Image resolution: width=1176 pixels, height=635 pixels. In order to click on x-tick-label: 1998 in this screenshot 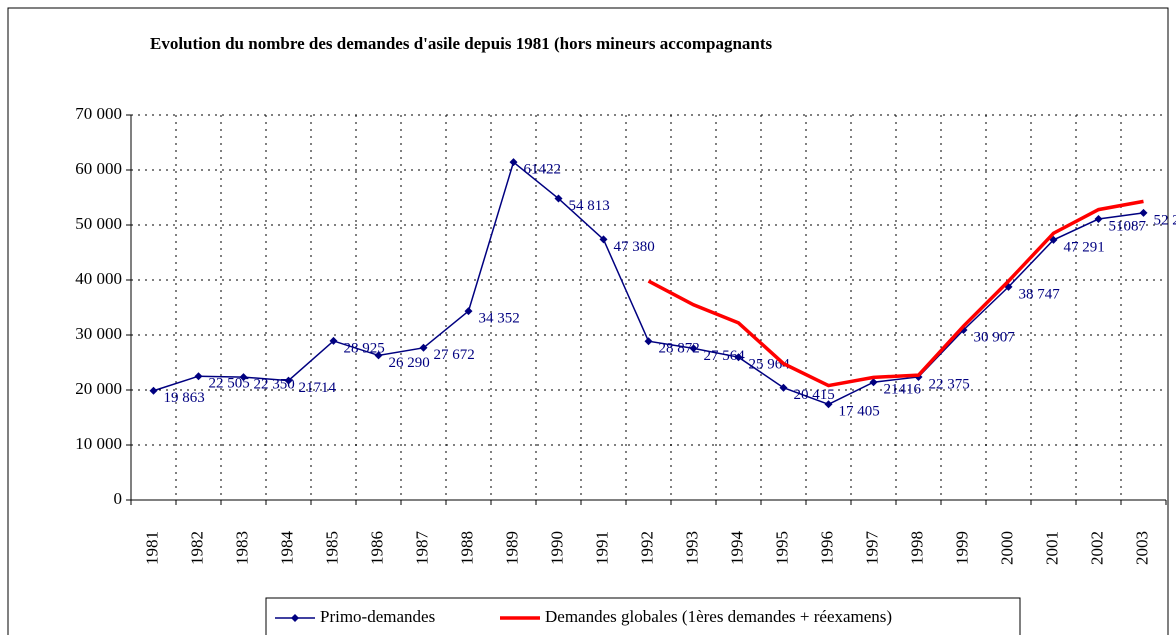, I will do `click(916, 548)`.